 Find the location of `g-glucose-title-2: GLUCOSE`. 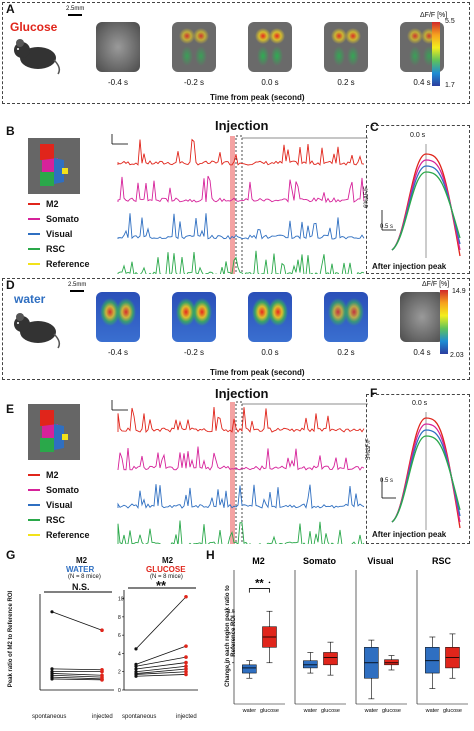

g-glucose-title-2: GLUCOSE is located at coordinates (166, 569).